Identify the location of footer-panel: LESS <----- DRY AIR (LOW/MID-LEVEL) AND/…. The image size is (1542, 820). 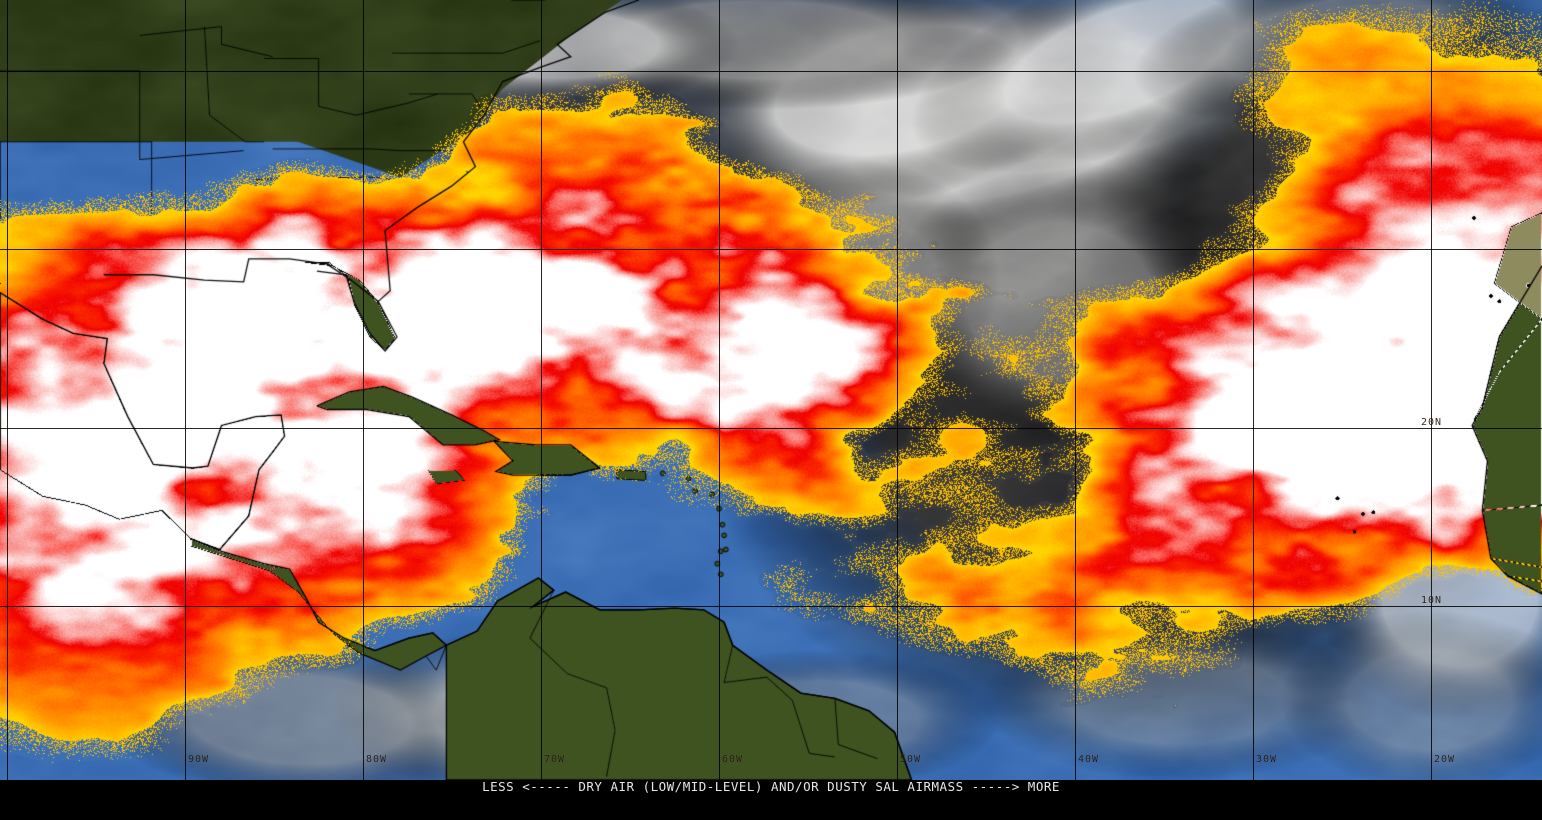
(771, 800).